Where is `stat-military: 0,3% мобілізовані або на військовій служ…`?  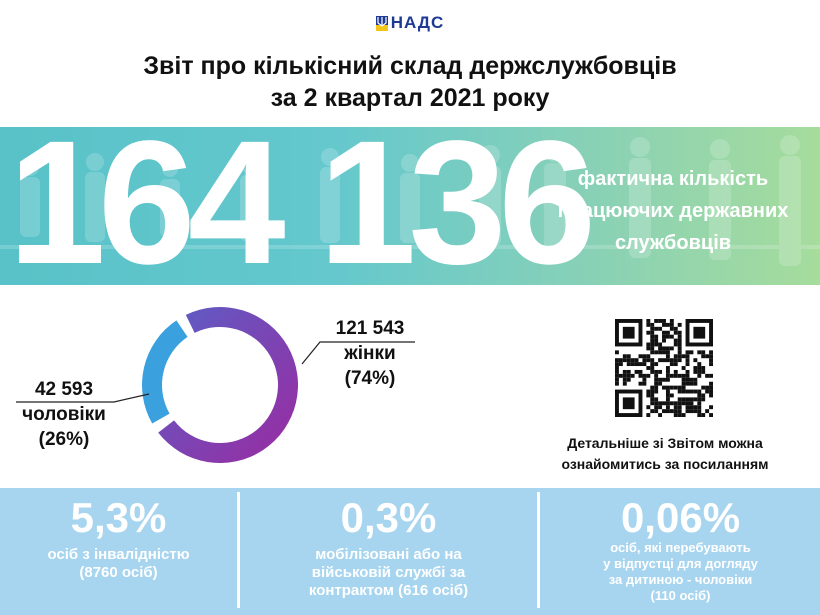
stat-military: 0,3% мобілізовані або на військовій служ… is located at coordinates (388, 551).